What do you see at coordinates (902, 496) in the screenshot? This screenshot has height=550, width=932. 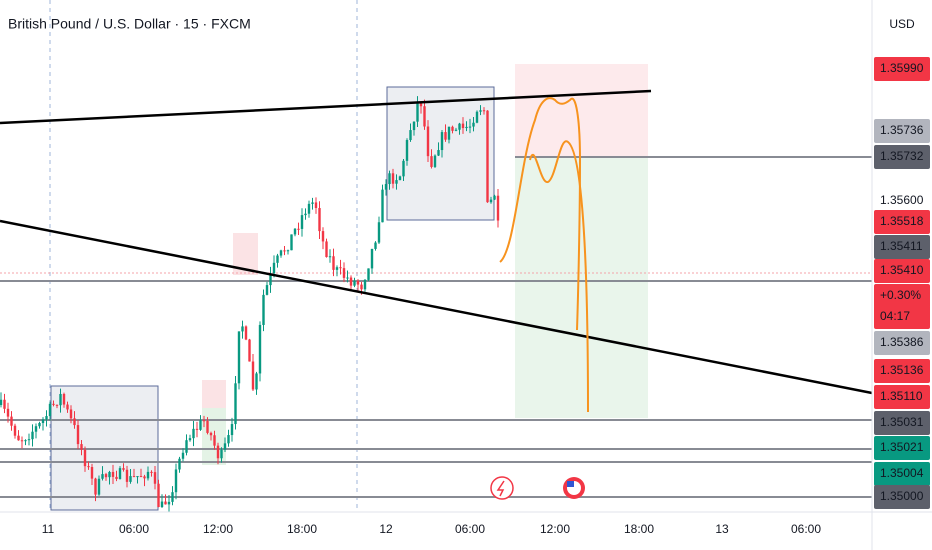 I see `price-label: 1.35000` at bounding box center [902, 496].